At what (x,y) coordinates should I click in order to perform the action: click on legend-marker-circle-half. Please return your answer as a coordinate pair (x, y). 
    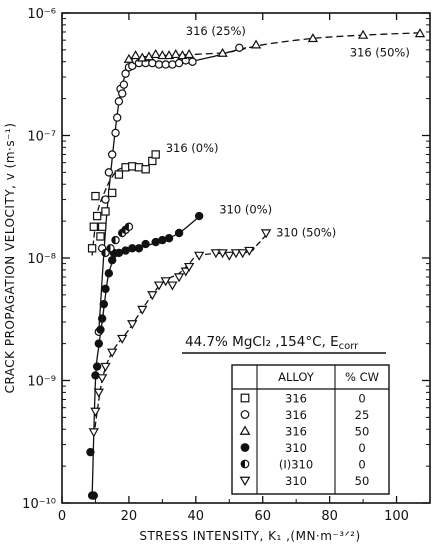
    Looking at the image, I should click on (245, 464).